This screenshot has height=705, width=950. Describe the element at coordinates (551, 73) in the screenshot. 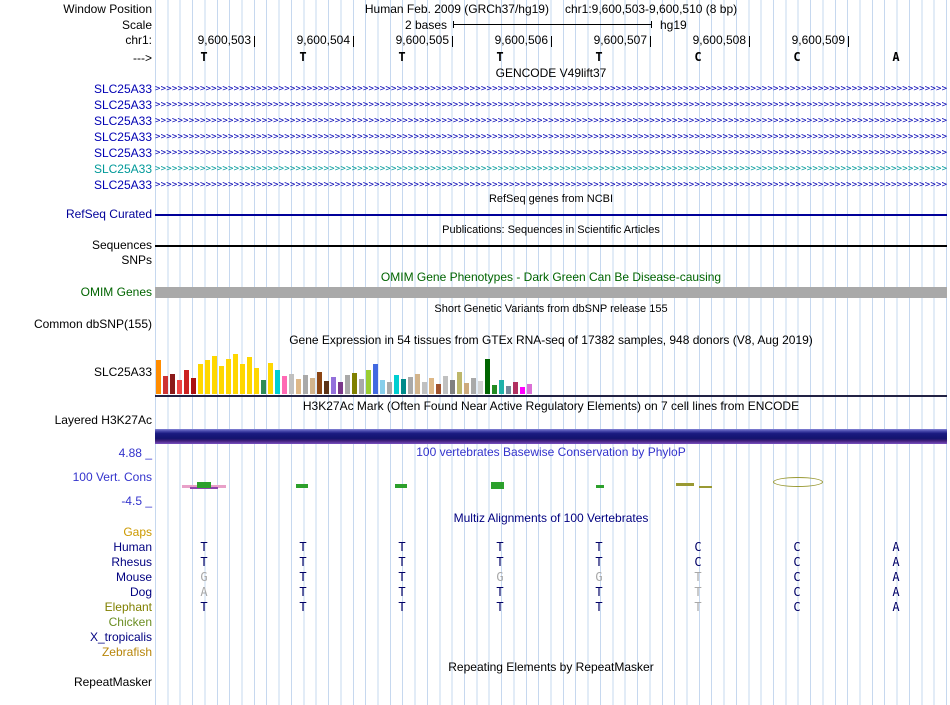

I see `track-title-gencode: GENCODE V49lift37` at that location.